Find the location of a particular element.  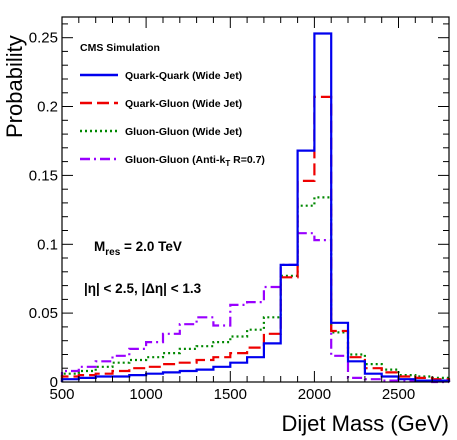

y-tick-label: 0 is located at coordinates (54, 382).